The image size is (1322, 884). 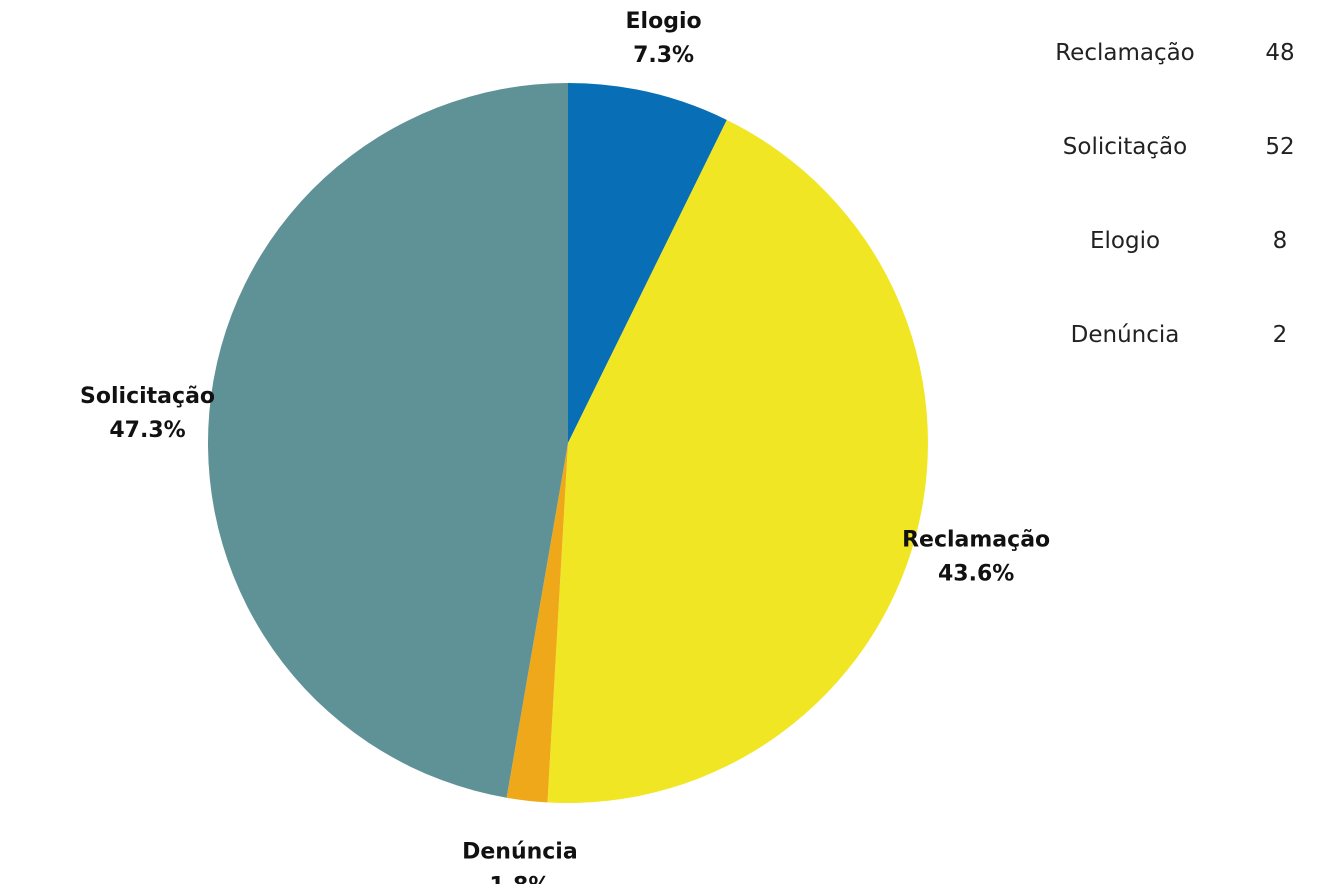 I want to click on pie-slice-denuncia, so click(x=537, y=623).